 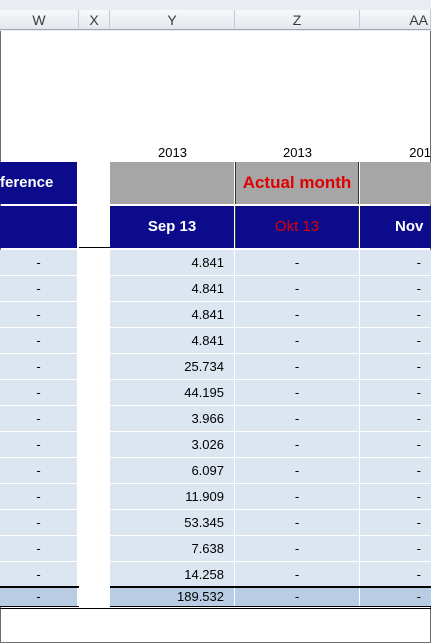 I want to click on column-header-y: Y, so click(x=172, y=20).